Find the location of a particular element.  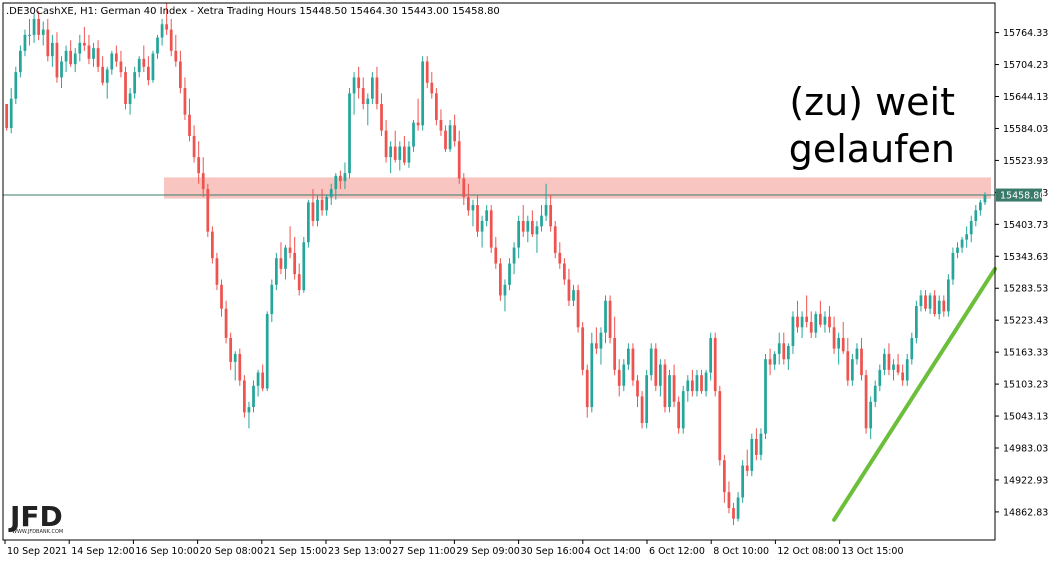

current-price-tag: 15458.80 is located at coordinates (1020, 195).